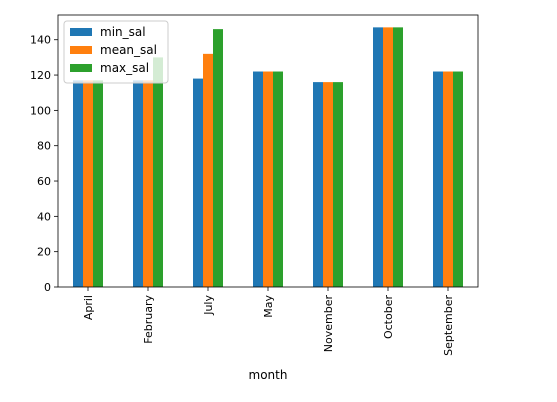  What do you see at coordinates (268, 375) in the screenshot?
I see `x-axis-label: month` at bounding box center [268, 375].